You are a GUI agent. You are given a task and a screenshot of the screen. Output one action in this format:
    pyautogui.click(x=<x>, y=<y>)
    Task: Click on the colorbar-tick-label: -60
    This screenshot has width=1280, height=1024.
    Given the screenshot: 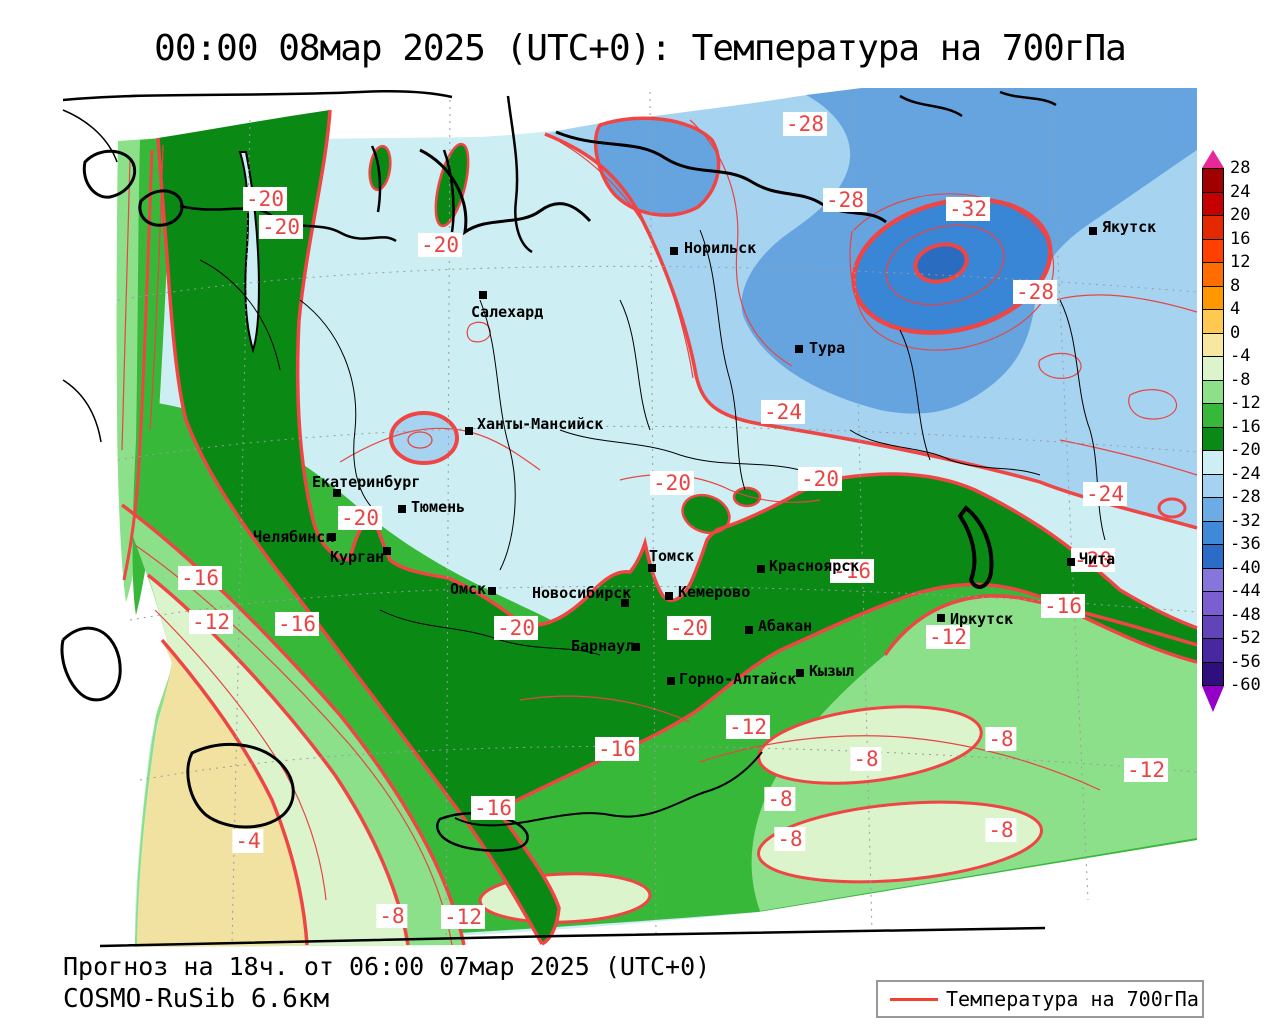 What is the action you would take?
    pyautogui.click(x=1245, y=685)
    